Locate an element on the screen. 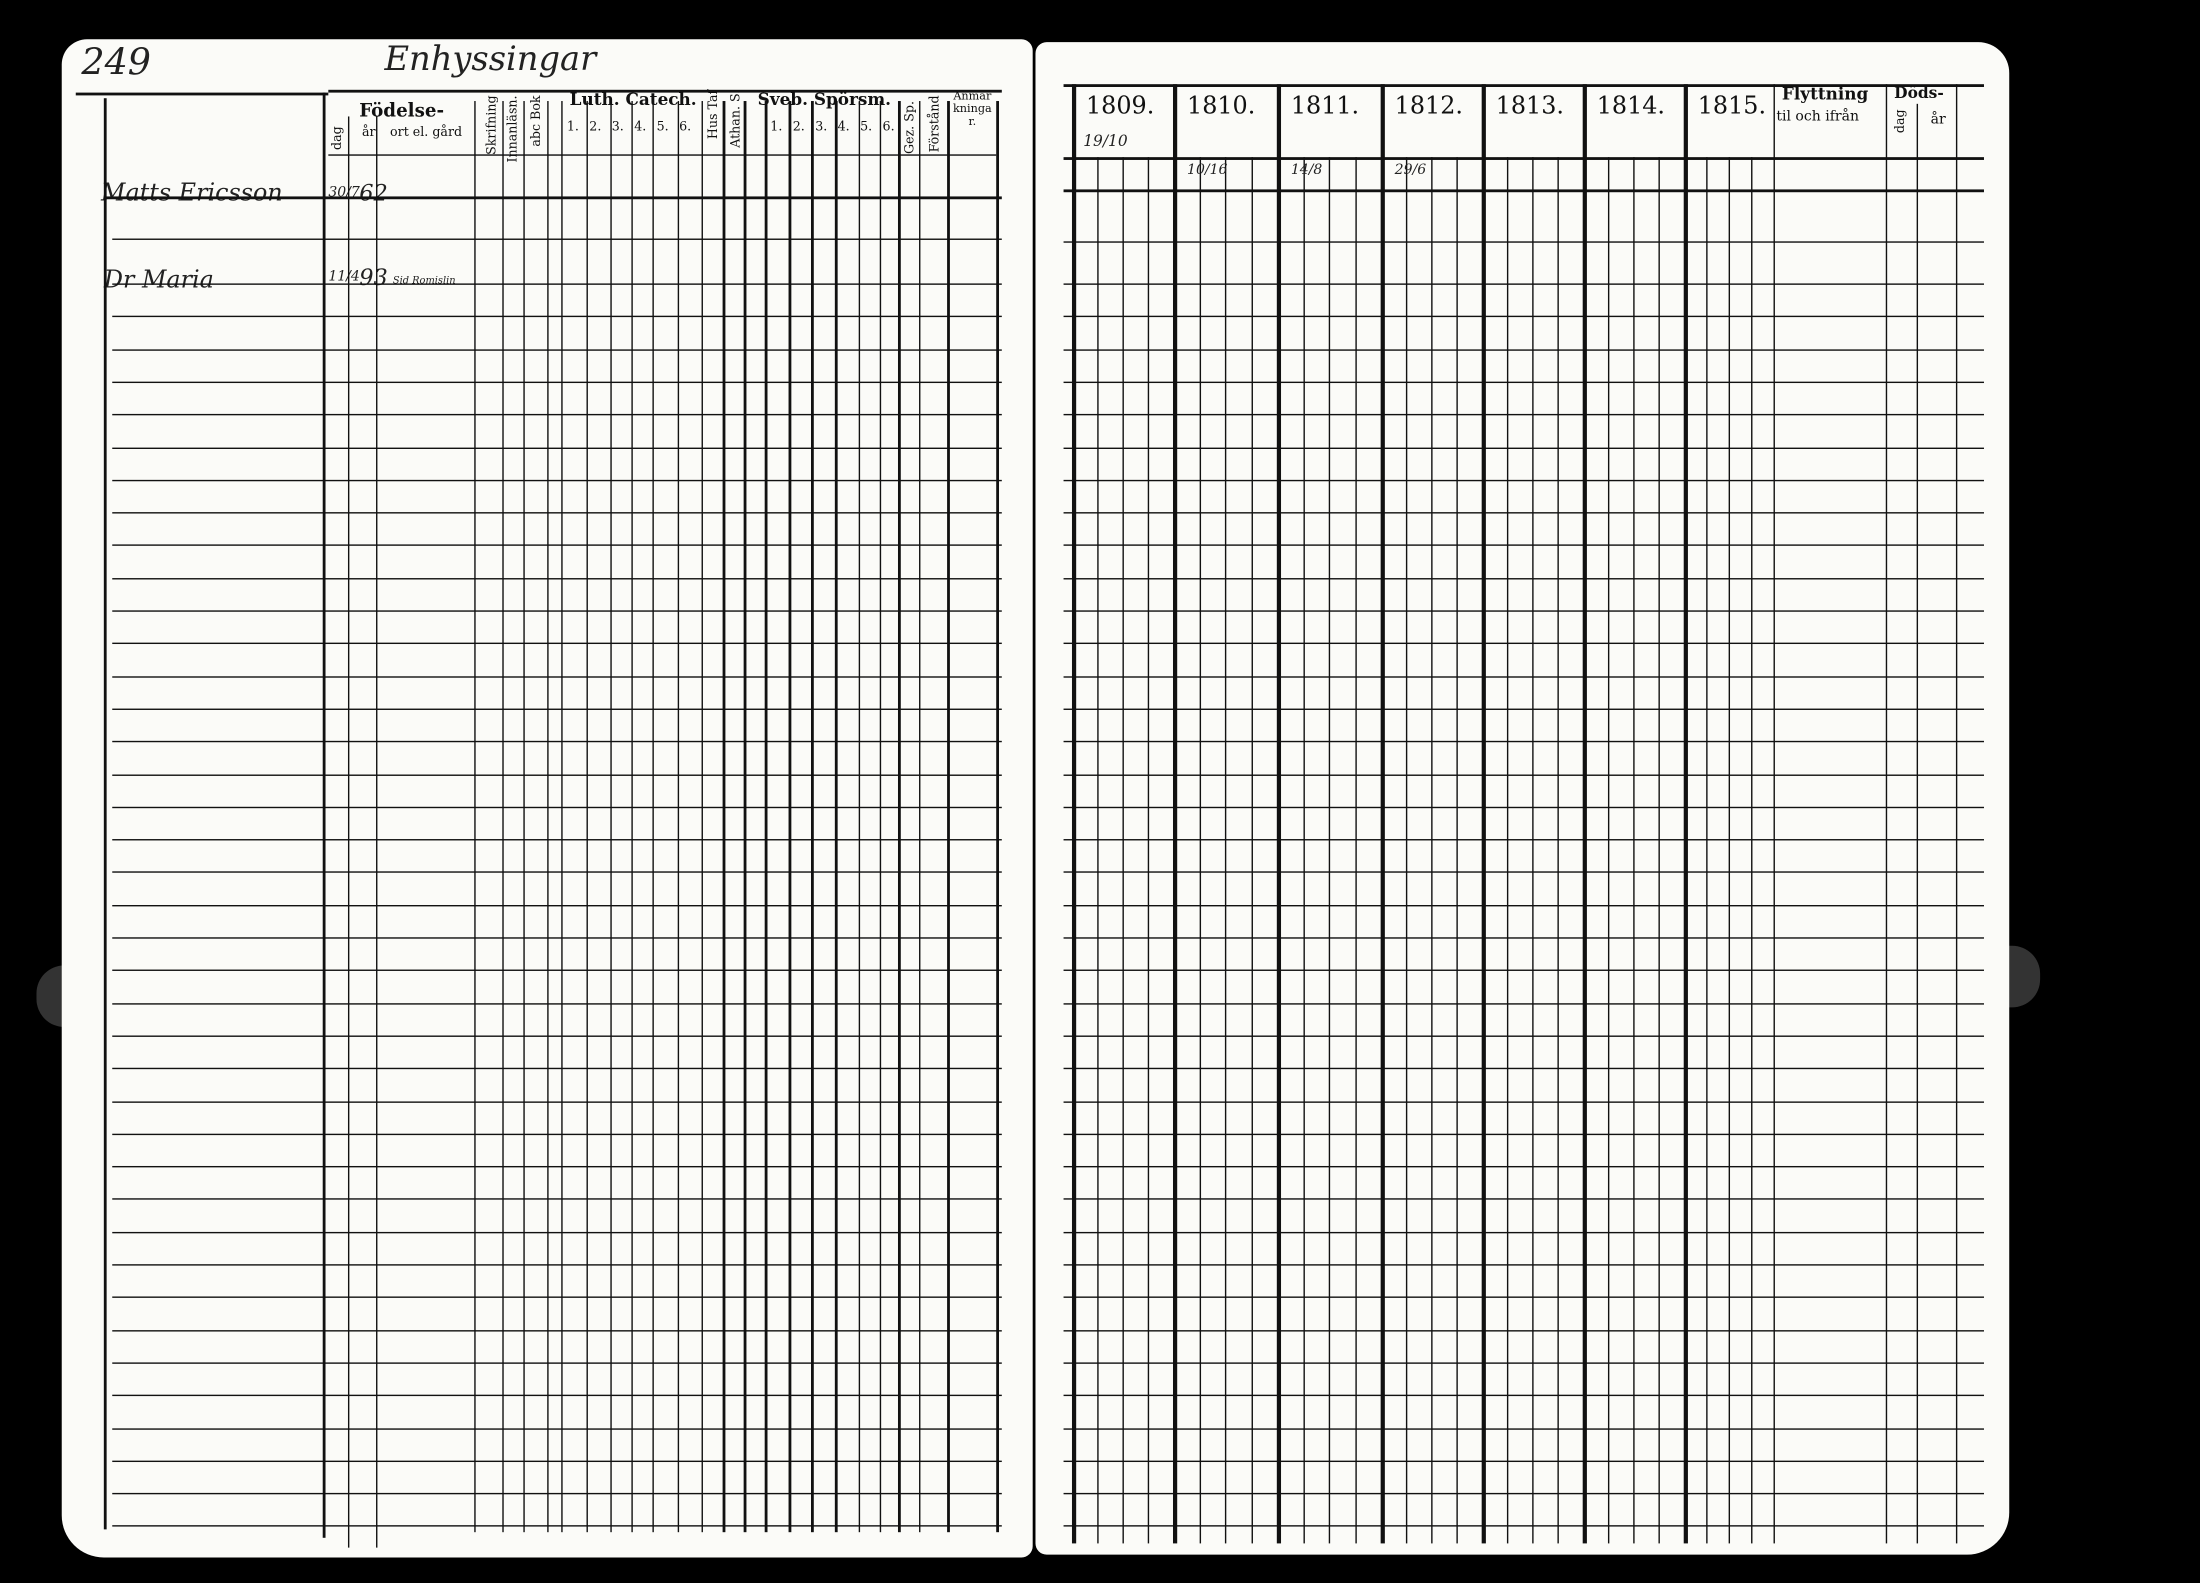  luth-col-number: 6. is located at coordinates (685, 127).